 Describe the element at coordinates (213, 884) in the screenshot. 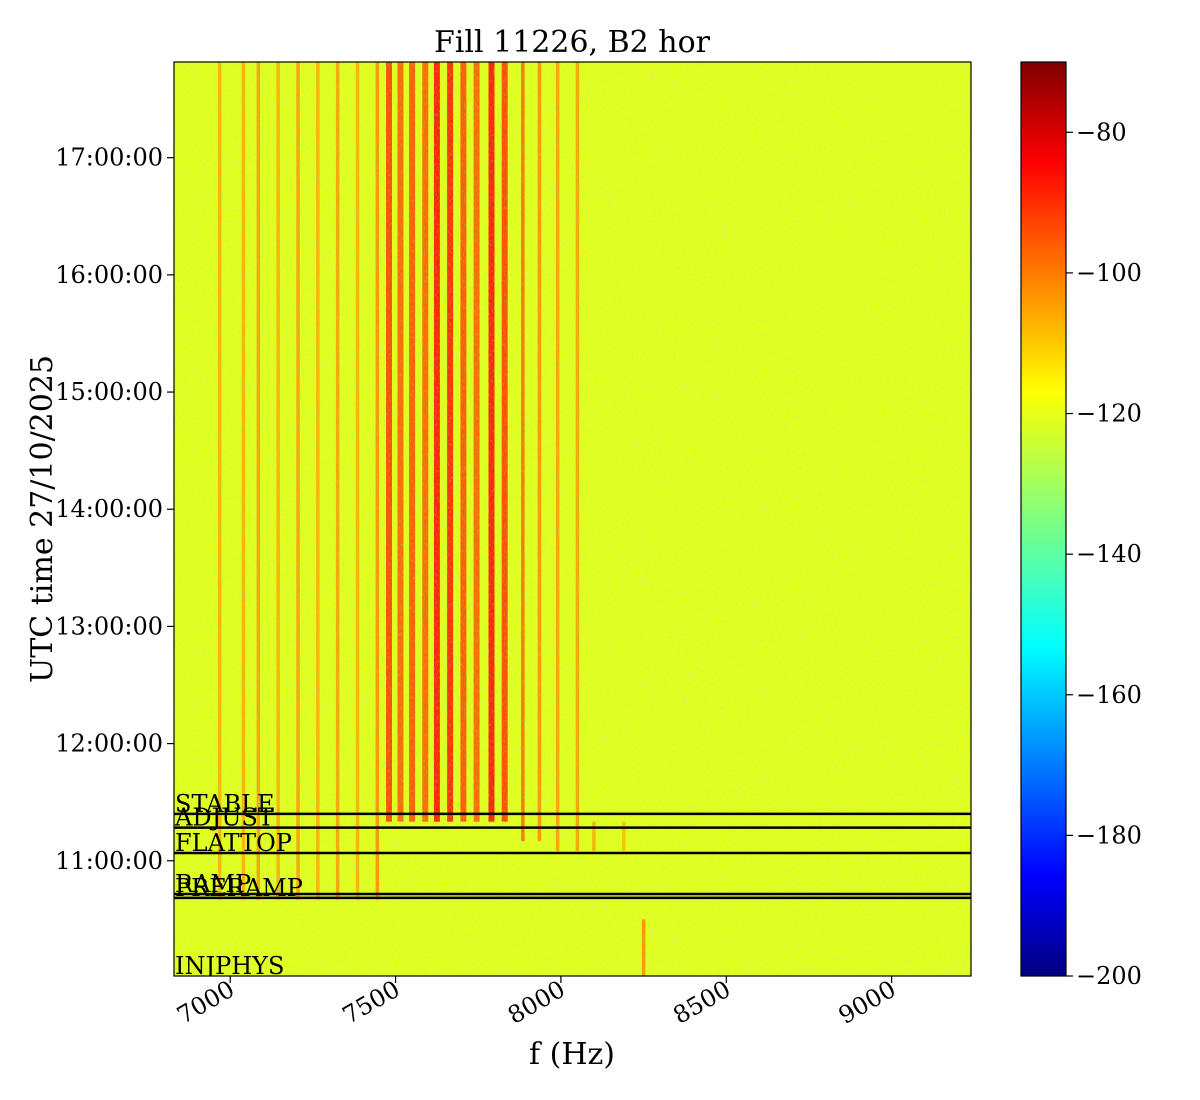

I see `beam-mode-label: RAMP` at that location.